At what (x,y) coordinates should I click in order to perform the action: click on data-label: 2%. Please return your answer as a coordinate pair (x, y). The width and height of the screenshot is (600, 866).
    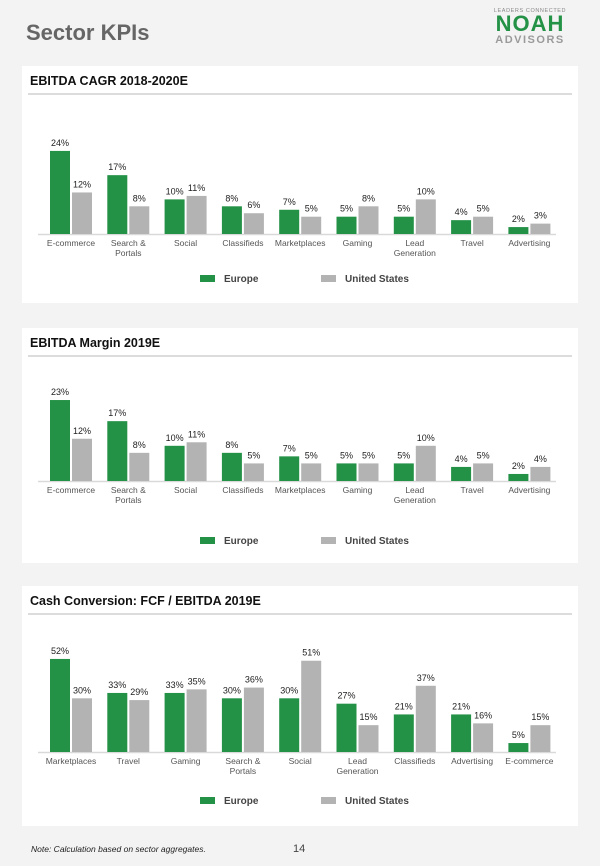
    Looking at the image, I should click on (518, 219).